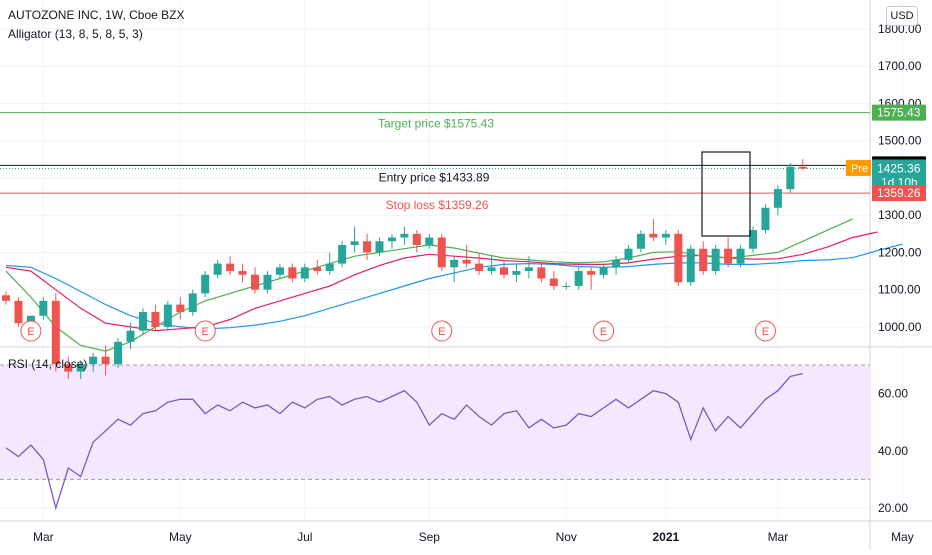 This screenshot has height=555, width=932. I want to click on target-price-tag: 1575.43, so click(899, 112).